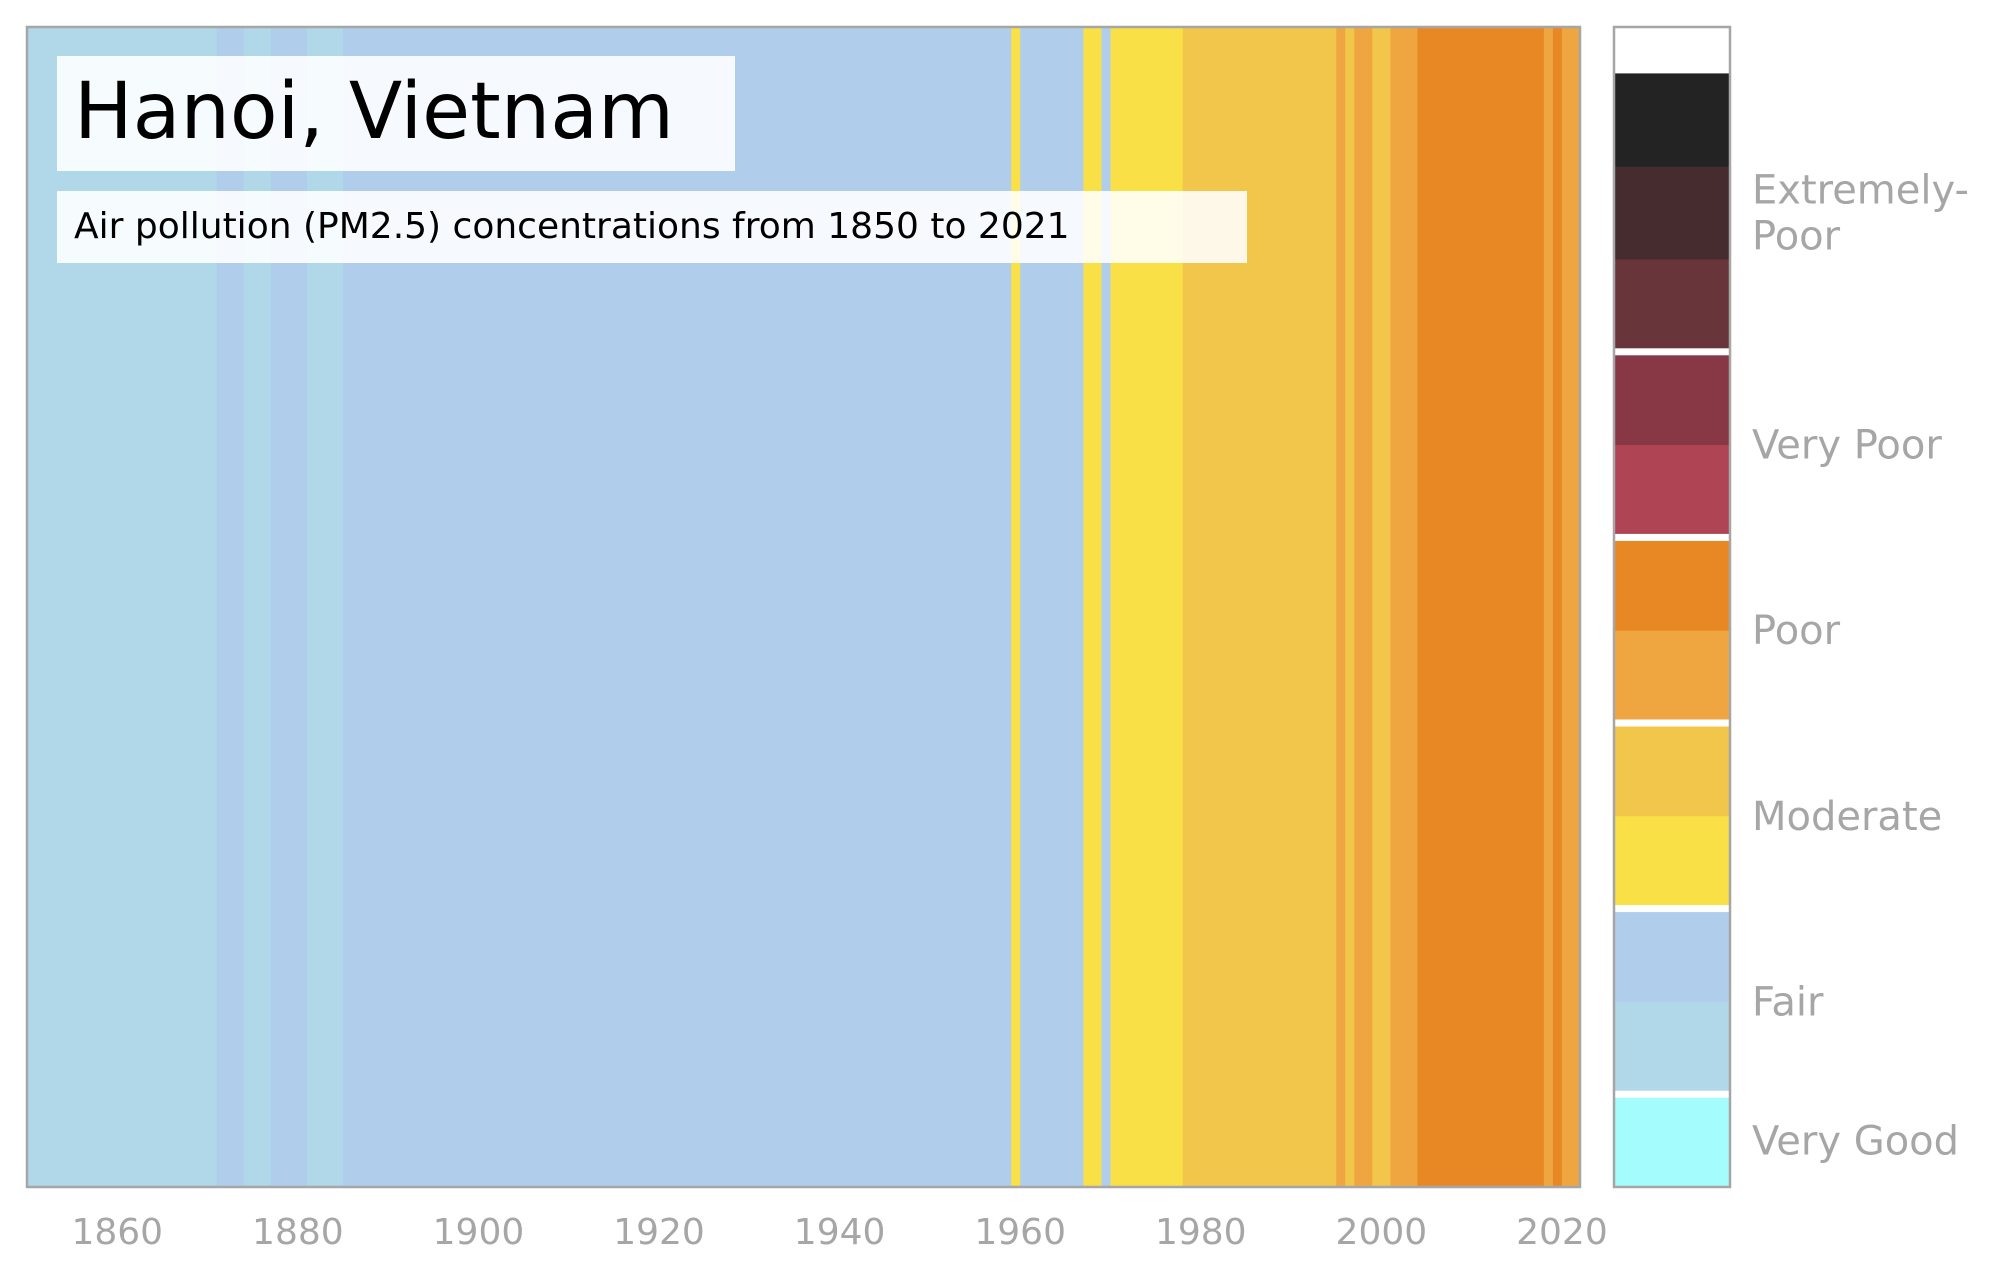 The image size is (2016, 1268). What do you see at coordinates (1350, 607) in the screenshot?
I see `stripe-1996-1997` at bounding box center [1350, 607].